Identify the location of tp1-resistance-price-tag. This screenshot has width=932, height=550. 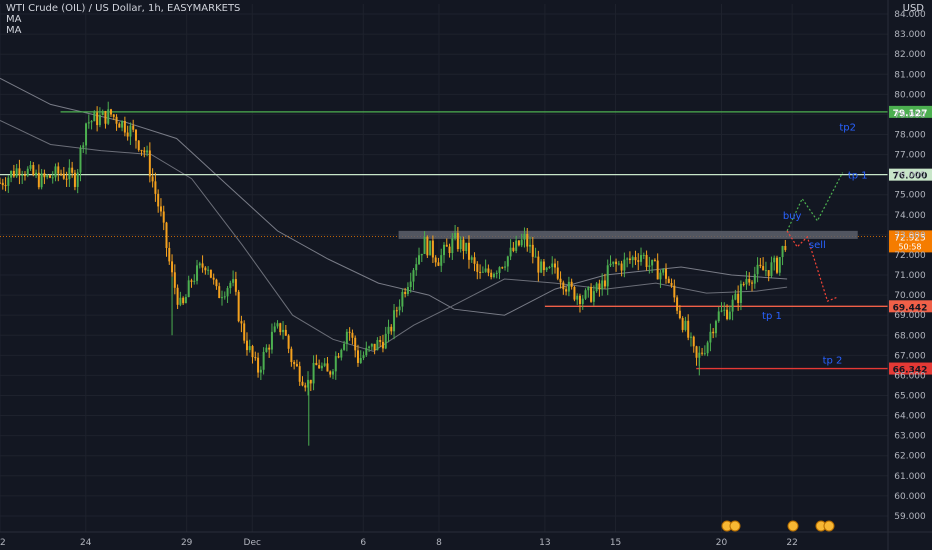
(910, 174).